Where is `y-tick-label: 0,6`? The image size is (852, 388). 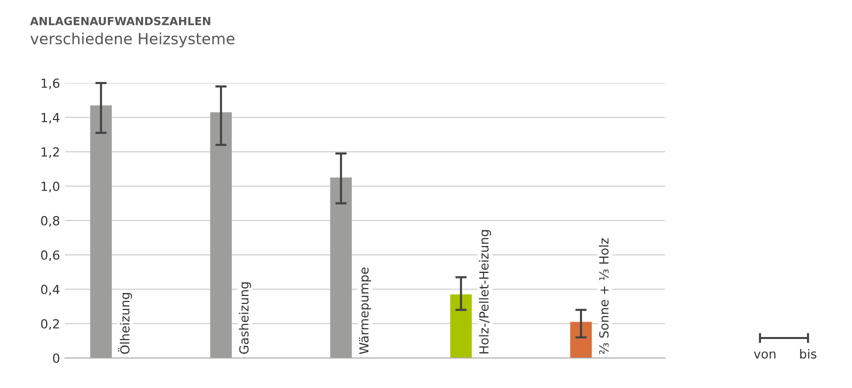
y-tick-label: 0,6 is located at coordinates (50, 256).